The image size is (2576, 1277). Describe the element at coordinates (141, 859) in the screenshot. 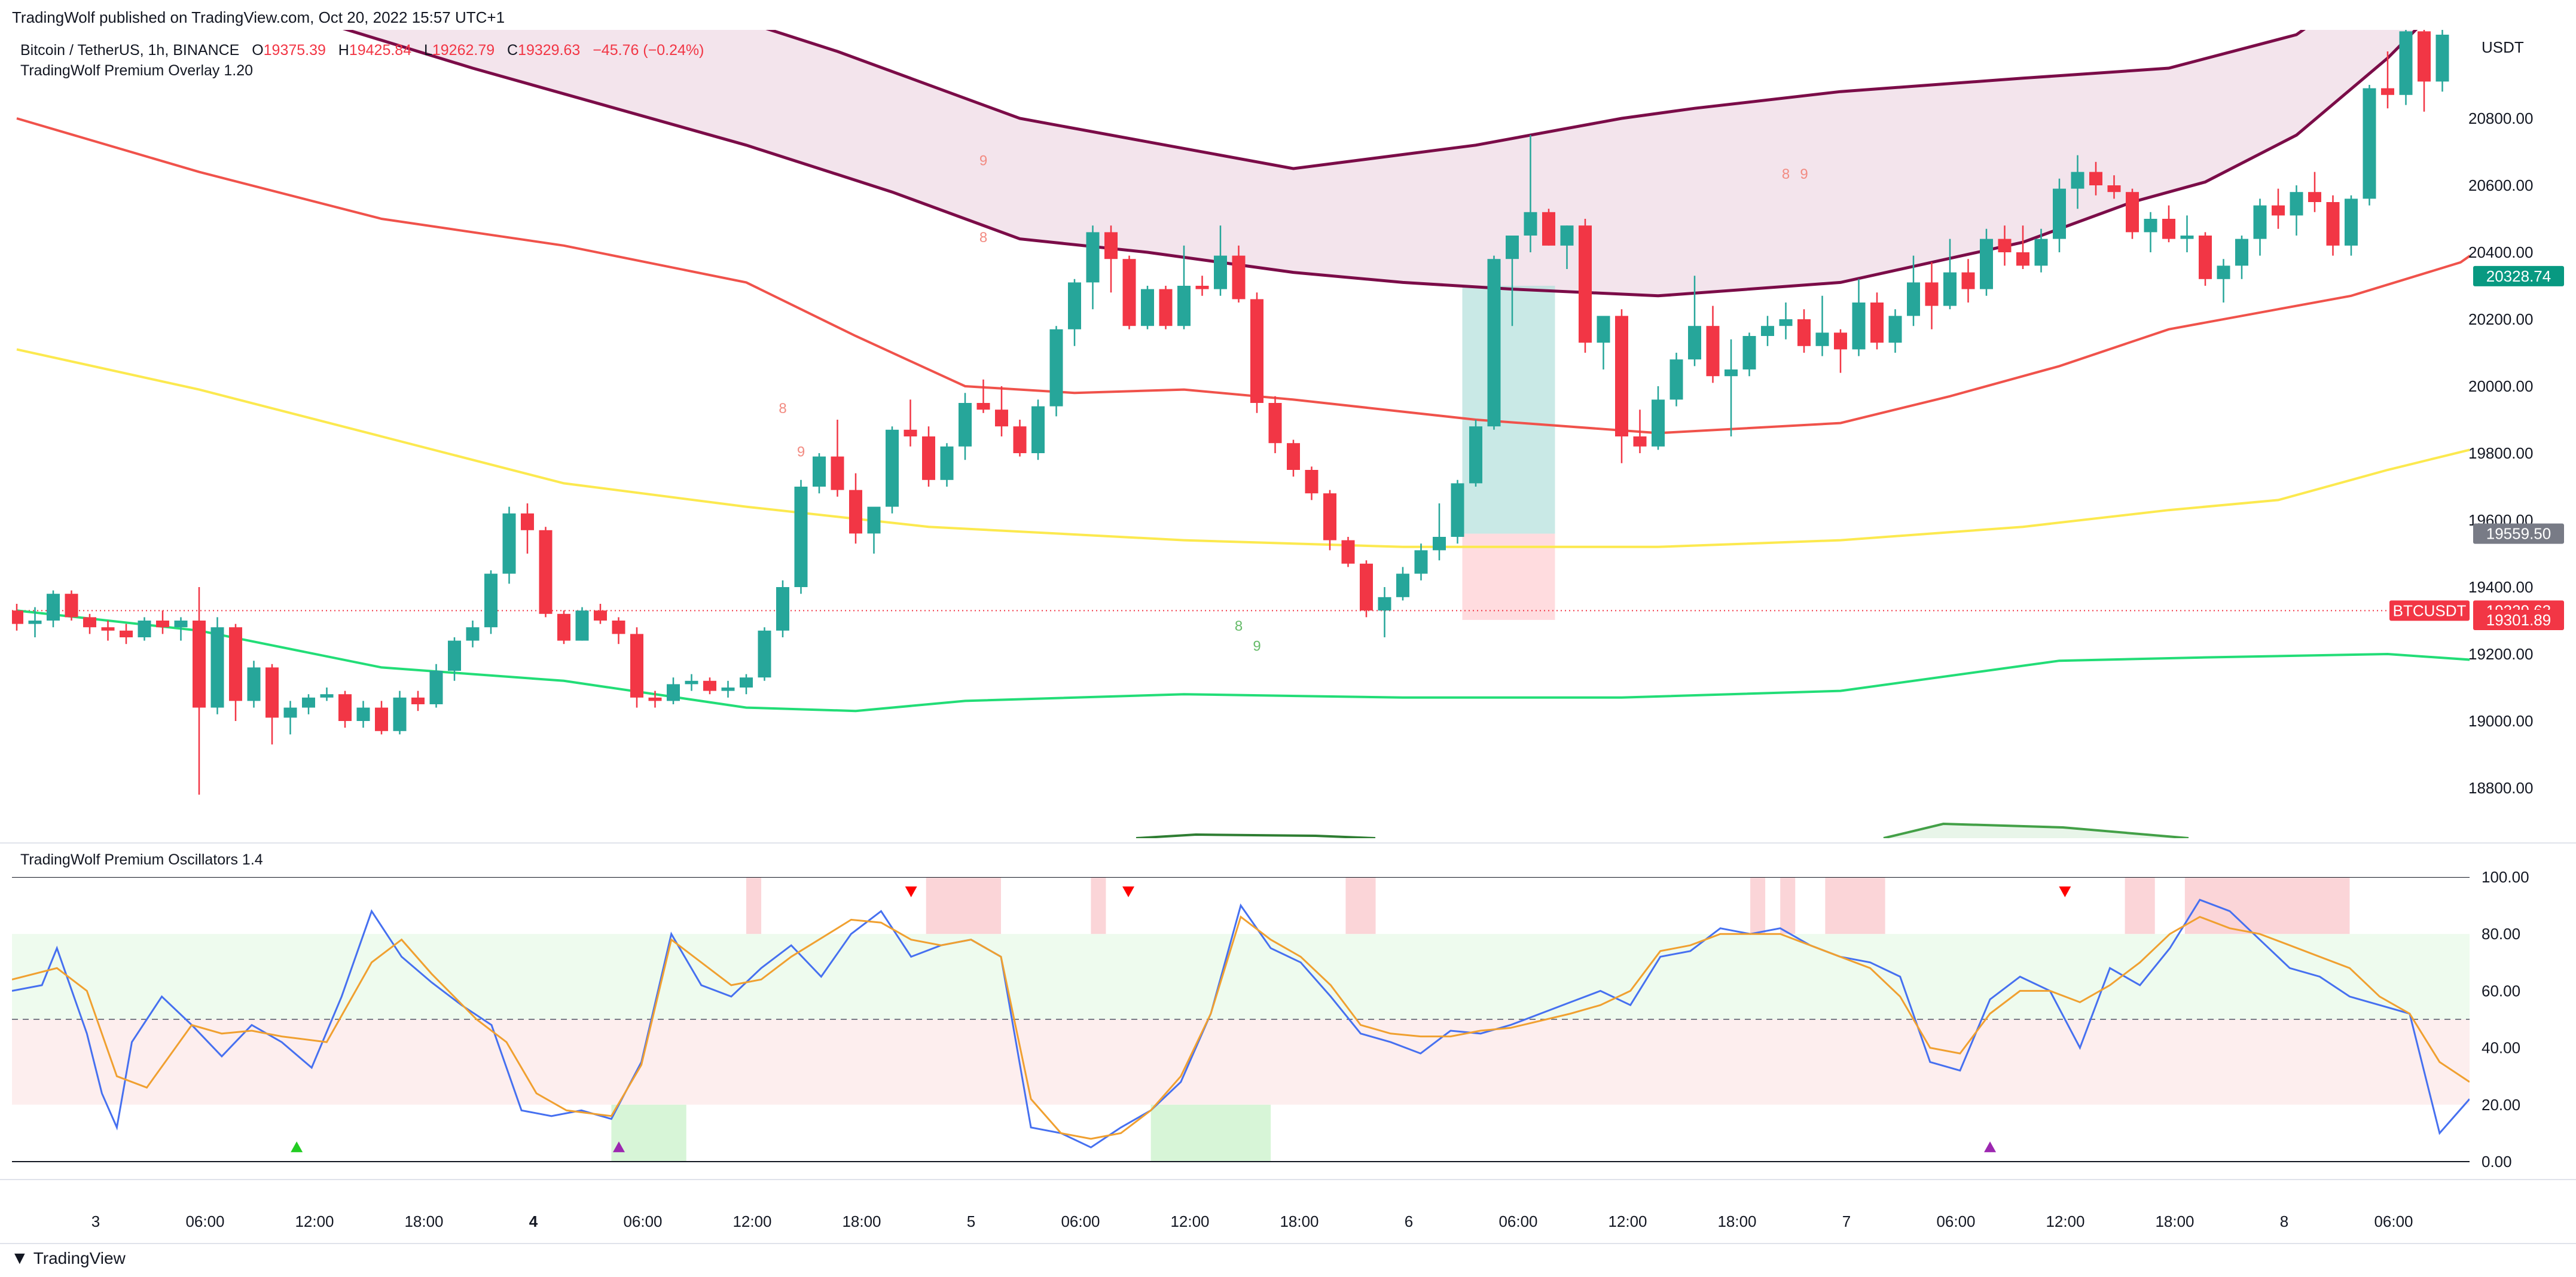

I see `oscillator-indicator-title: TradingWolf Premium Oscillators 1.4` at that location.